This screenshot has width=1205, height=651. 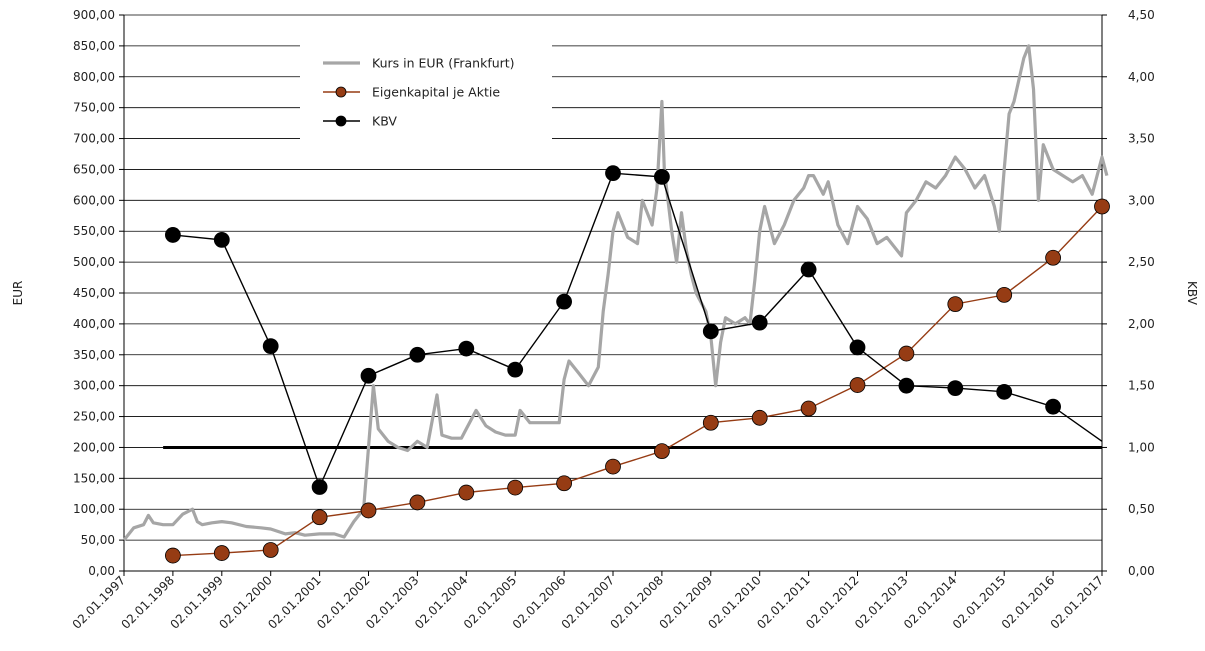 I want to click on y-left-tick-label: 550,00, so click(x=94, y=231).